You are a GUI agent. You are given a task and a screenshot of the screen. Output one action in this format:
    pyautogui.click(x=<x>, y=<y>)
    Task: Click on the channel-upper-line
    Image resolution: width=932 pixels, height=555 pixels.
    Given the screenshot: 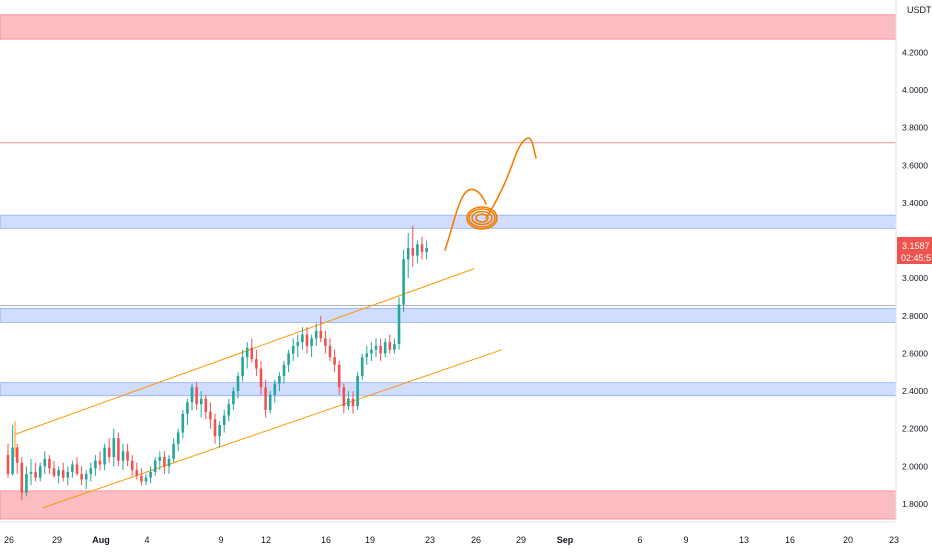 What is the action you would take?
    pyautogui.click(x=244, y=351)
    